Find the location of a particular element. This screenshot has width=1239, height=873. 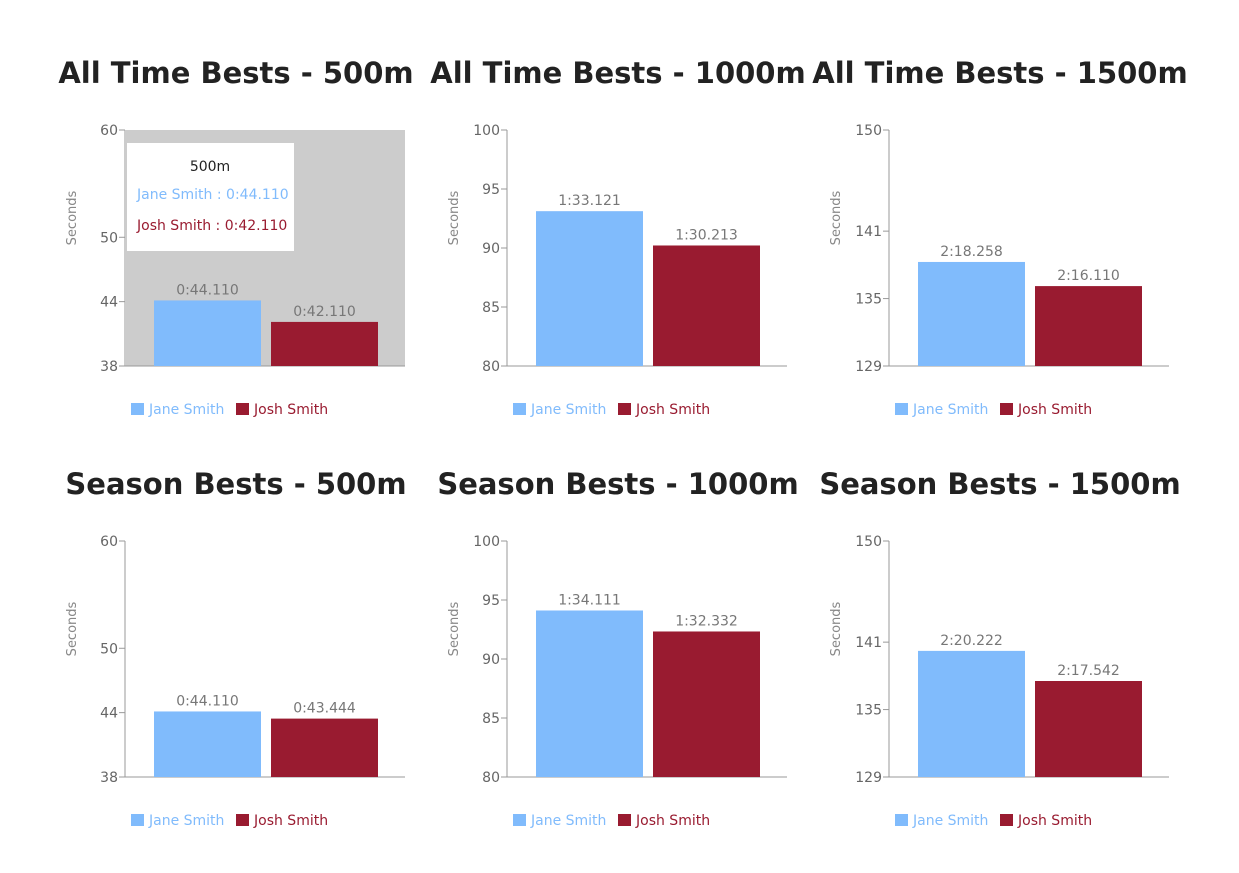

bar-data-label: 1:32.332 is located at coordinates (706, 621).